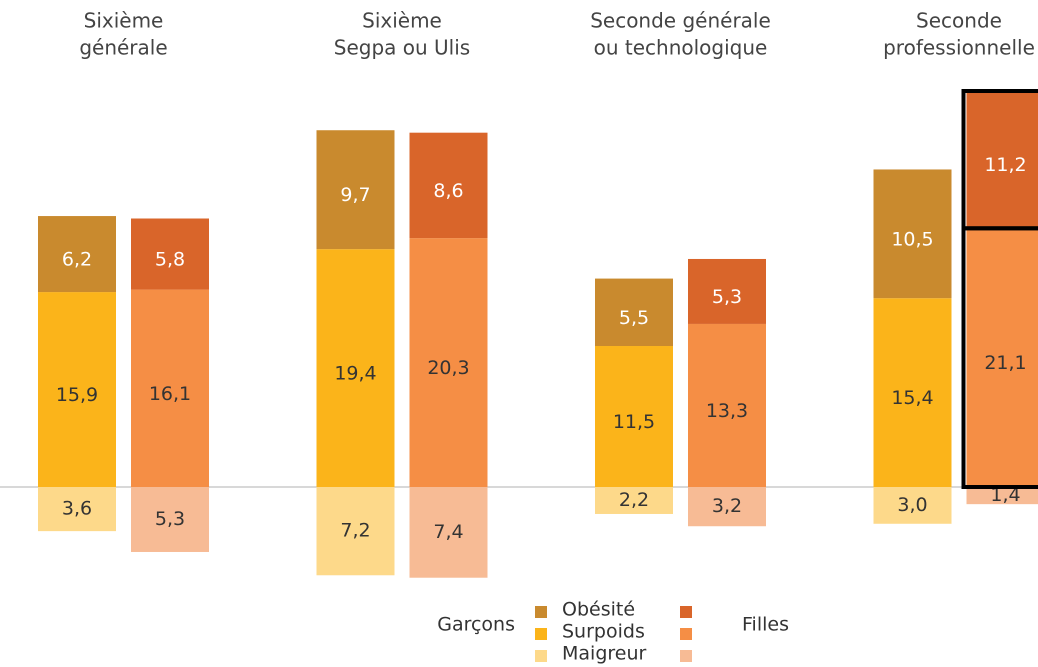  I want to click on value-label: 9,7, so click(355, 195).